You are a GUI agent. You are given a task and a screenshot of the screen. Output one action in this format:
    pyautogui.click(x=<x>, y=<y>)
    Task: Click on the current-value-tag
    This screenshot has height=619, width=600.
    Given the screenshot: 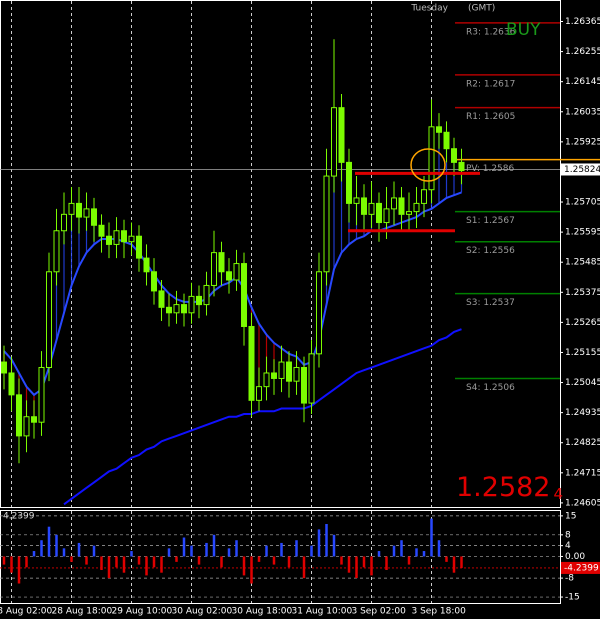 What is the action you would take?
    pyautogui.click(x=580, y=567)
    